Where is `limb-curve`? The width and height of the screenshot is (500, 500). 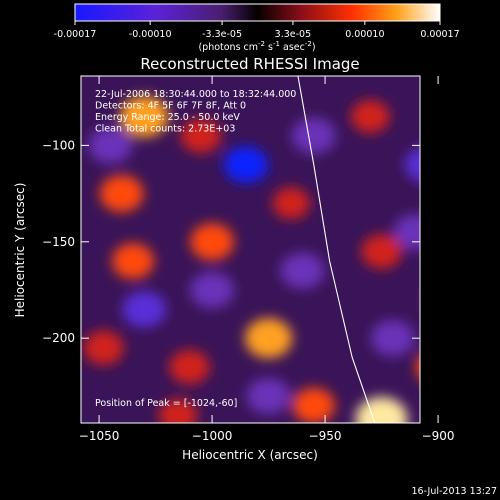 limb-curve is located at coordinates (336, 249).